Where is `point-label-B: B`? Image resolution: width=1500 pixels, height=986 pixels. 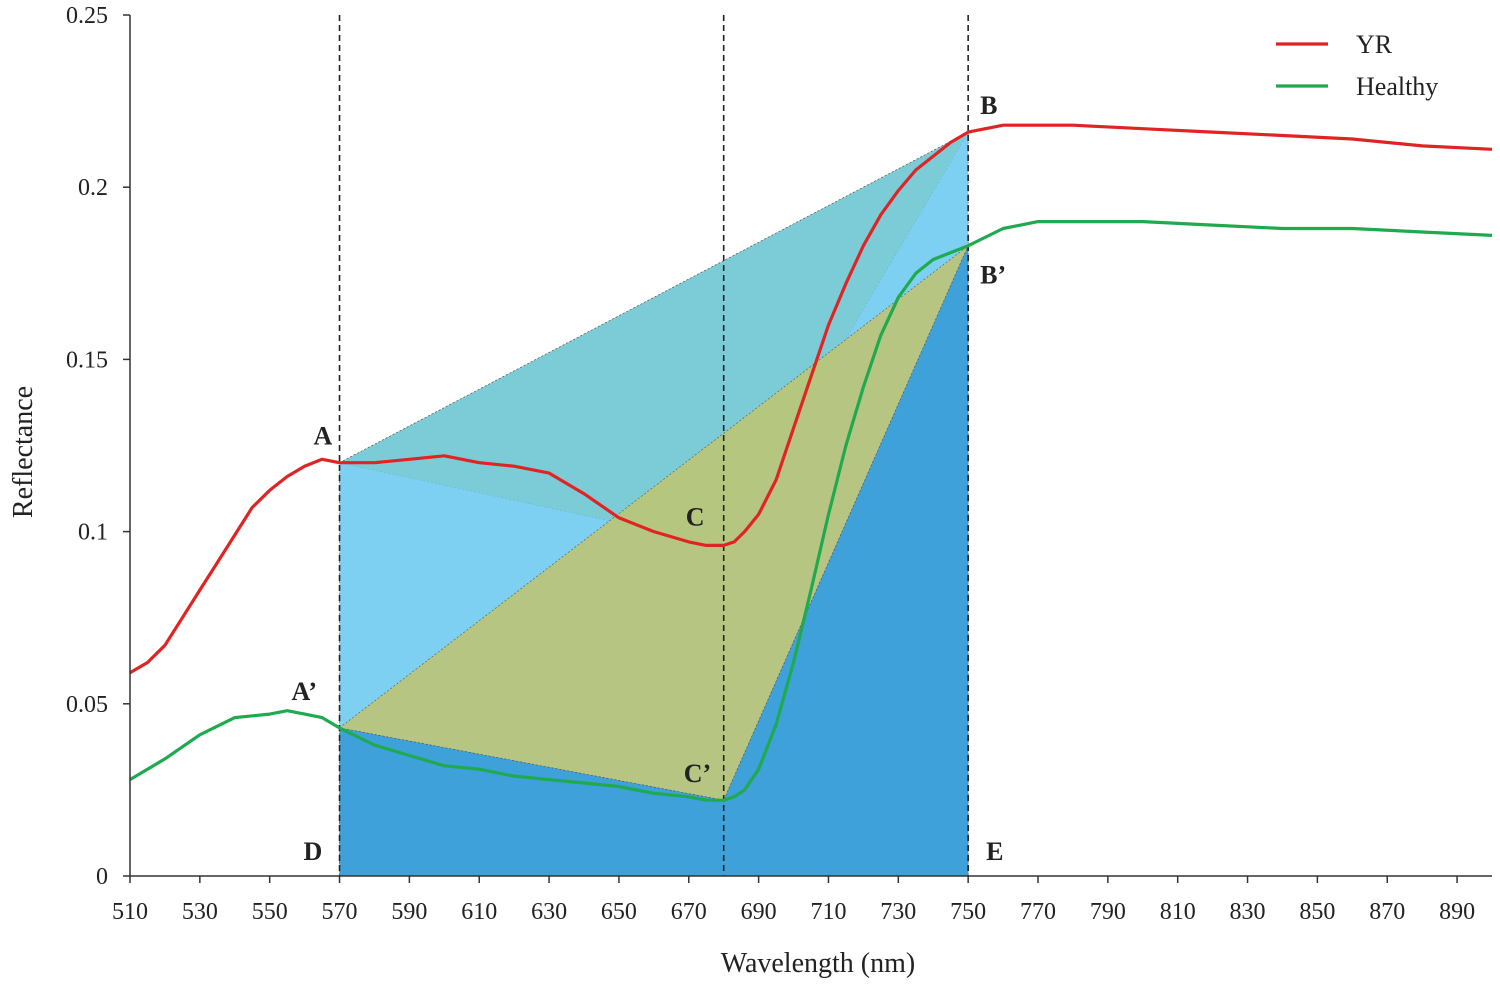
point-label-B: B is located at coordinates (988, 105).